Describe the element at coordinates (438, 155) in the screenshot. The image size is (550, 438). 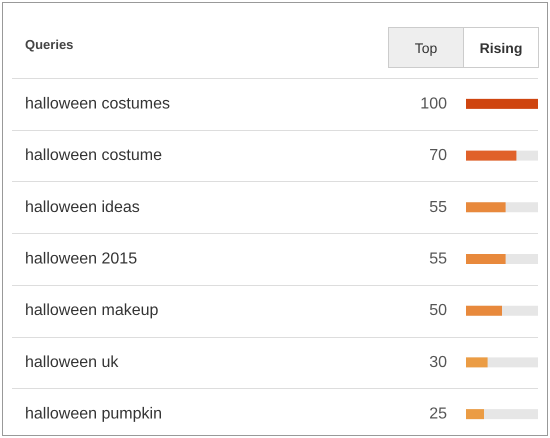
I see `data-label: 70` at that location.